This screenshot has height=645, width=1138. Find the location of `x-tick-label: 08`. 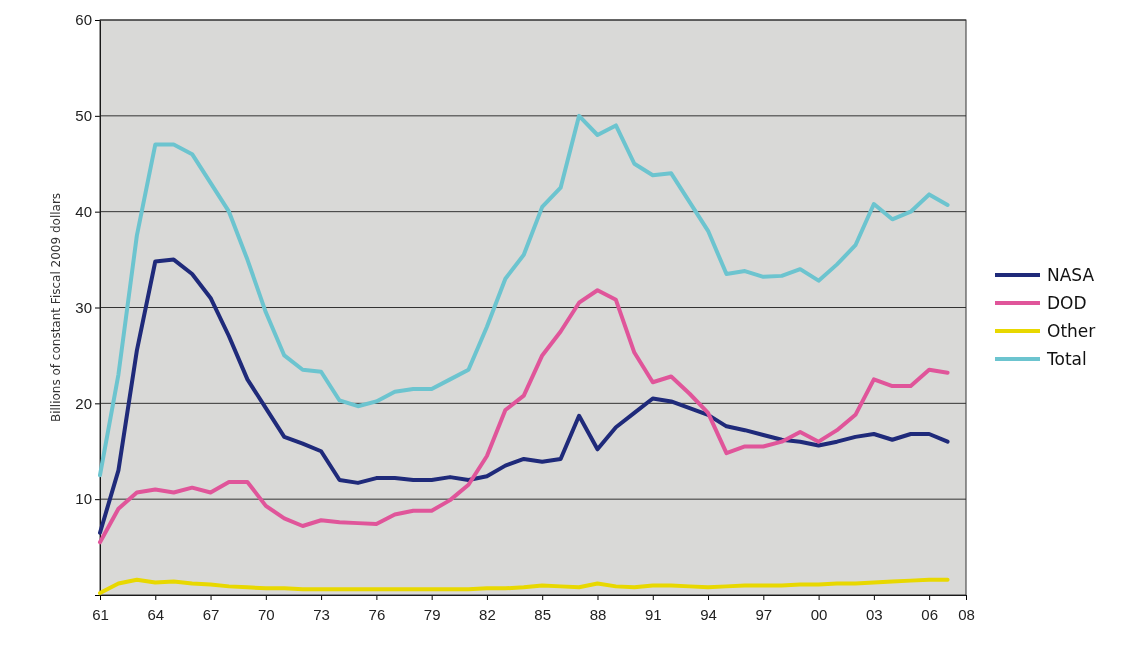

x-tick-label: 08 is located at coordinates (966, 614).